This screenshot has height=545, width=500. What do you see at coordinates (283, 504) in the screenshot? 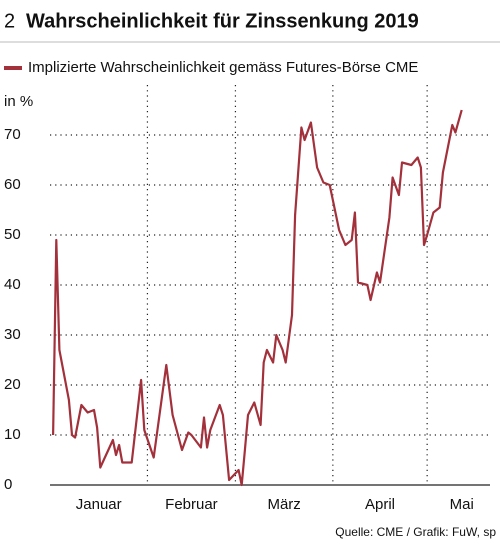
I see `x-tick-label: März` at bounding box center [283, 504].